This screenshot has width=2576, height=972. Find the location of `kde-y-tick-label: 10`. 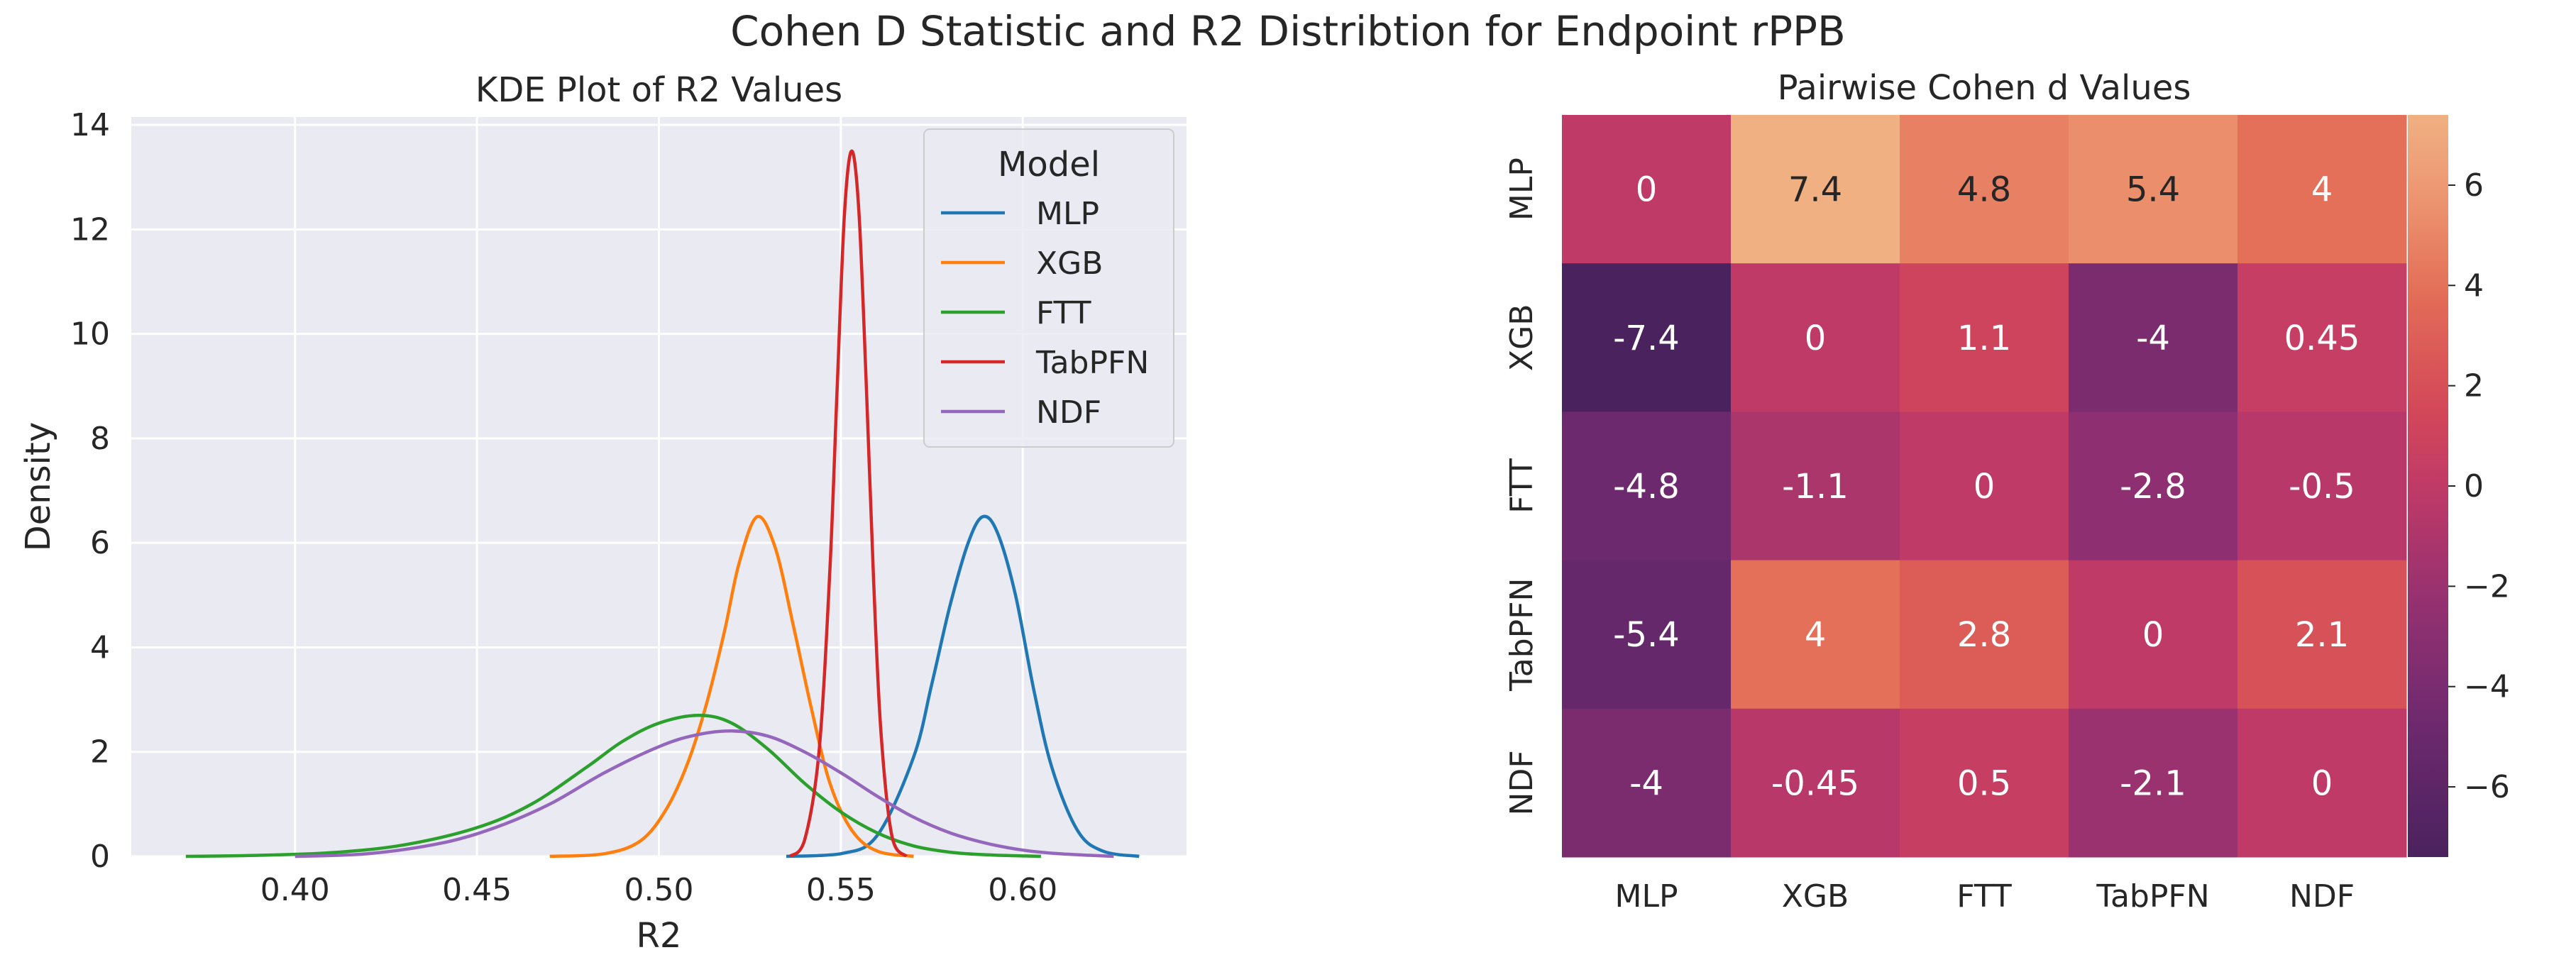

kde-y-tick-label: 10 is located at coordinates (90, 334).